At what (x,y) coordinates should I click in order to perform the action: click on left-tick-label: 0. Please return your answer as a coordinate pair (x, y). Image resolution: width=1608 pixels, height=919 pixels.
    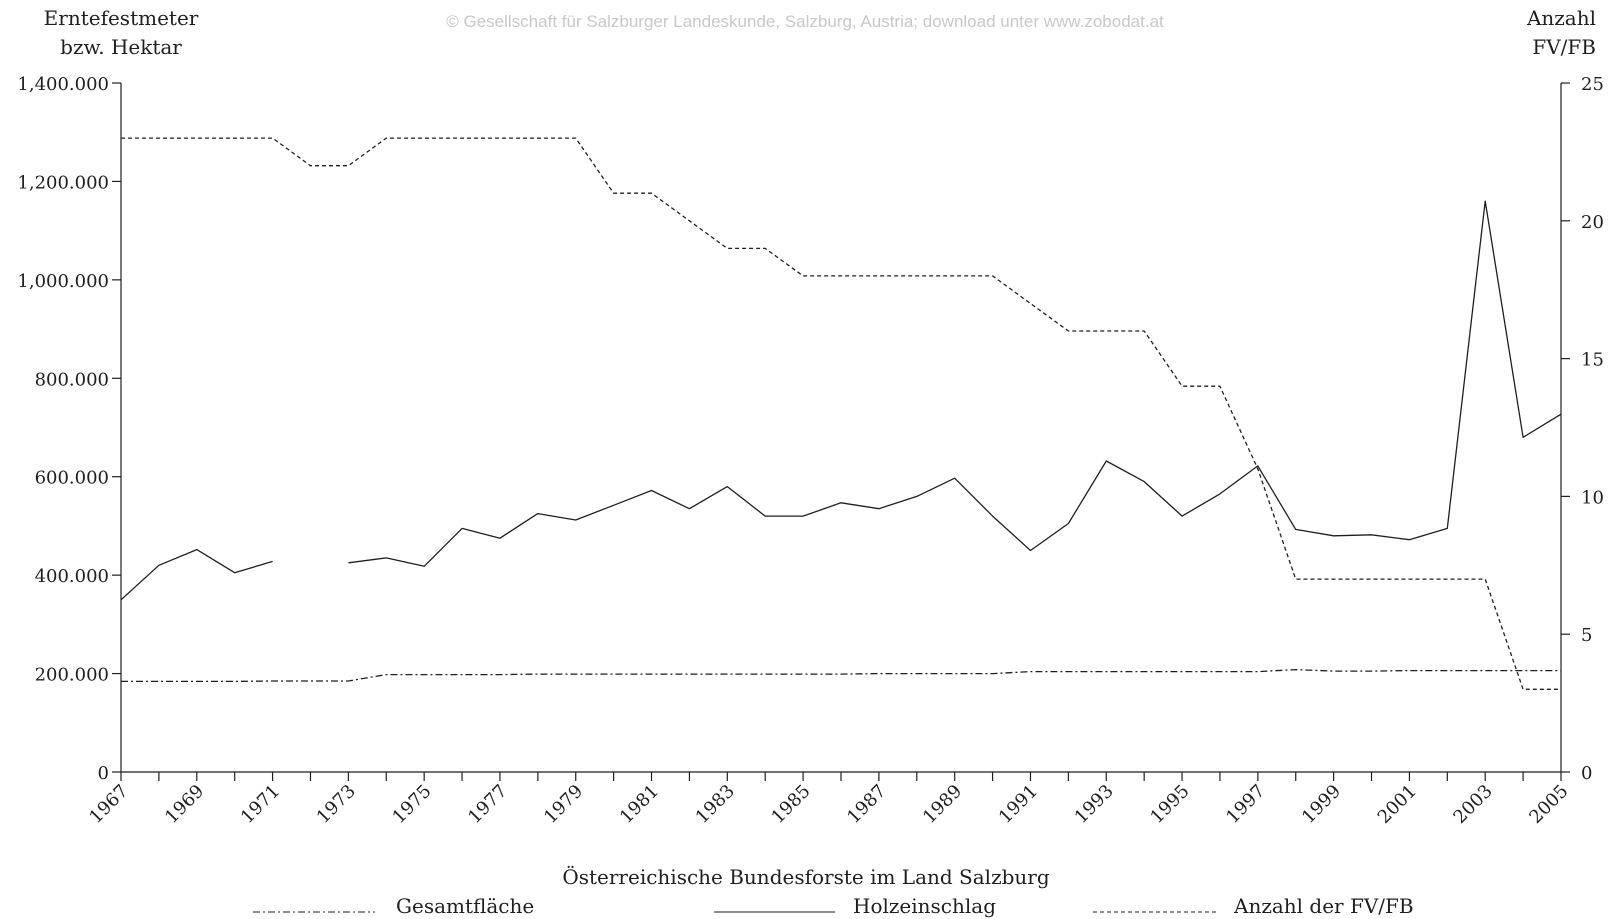
    Looking at the image, I should click on (103, 773).